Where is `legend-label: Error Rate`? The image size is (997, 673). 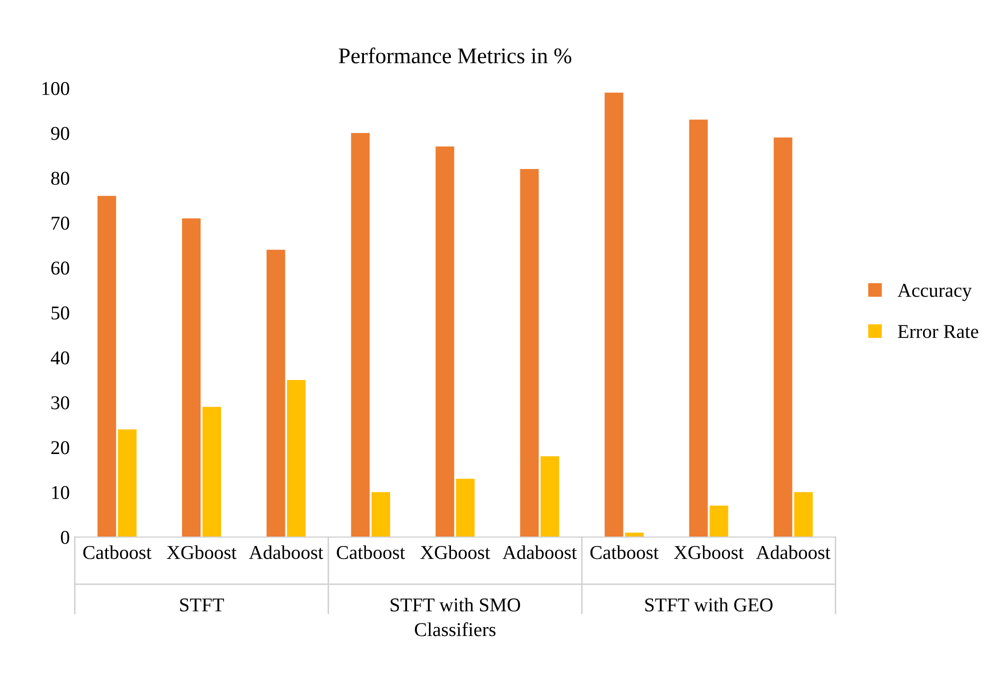 legend-label: Error Rate is located at coordinates (938, 331).